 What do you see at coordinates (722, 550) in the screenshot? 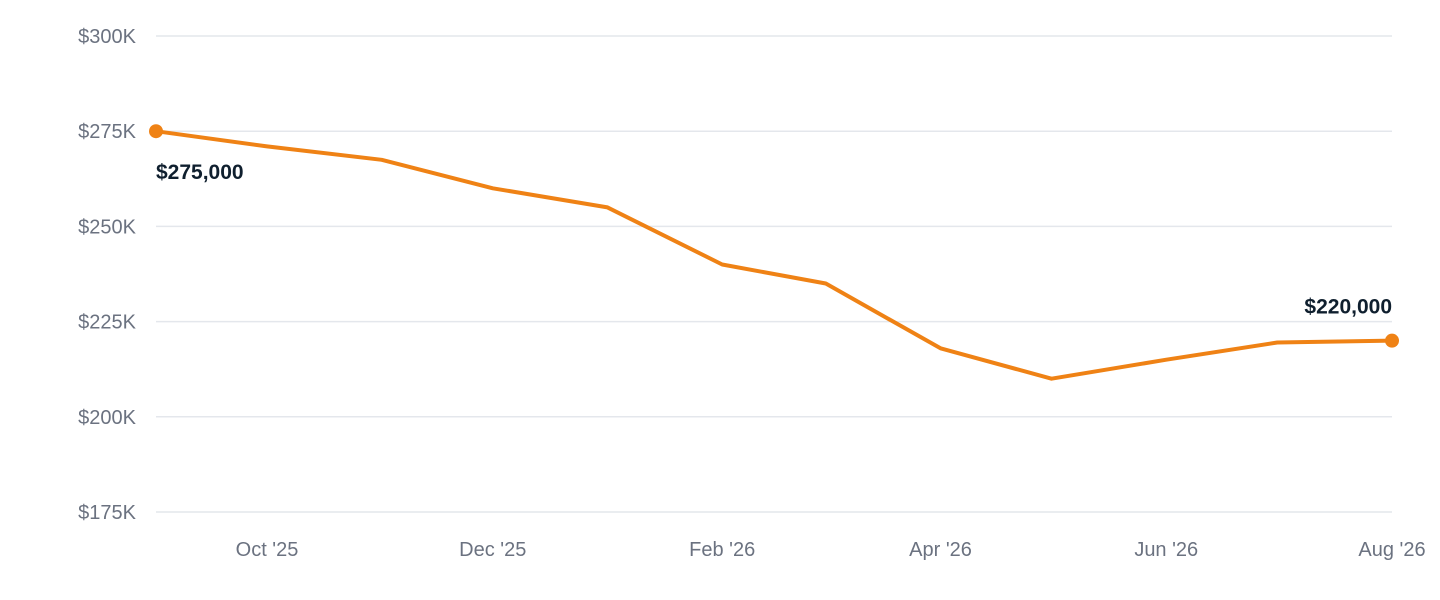
I see `x-tick-label: Feb '26` at bounding box center [722, 550].